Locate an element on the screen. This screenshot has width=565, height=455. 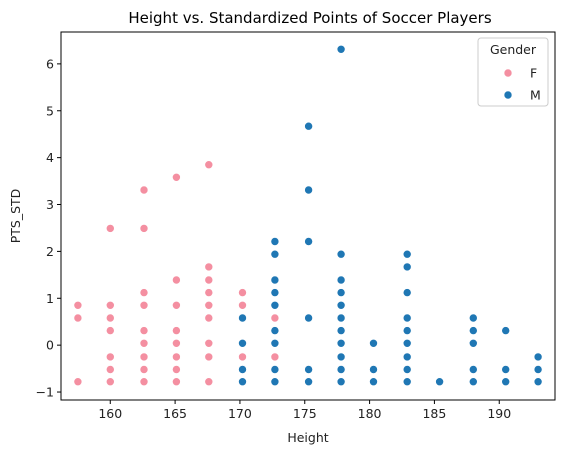
y-tick-label: −1 is located at coordinates (45, 392).